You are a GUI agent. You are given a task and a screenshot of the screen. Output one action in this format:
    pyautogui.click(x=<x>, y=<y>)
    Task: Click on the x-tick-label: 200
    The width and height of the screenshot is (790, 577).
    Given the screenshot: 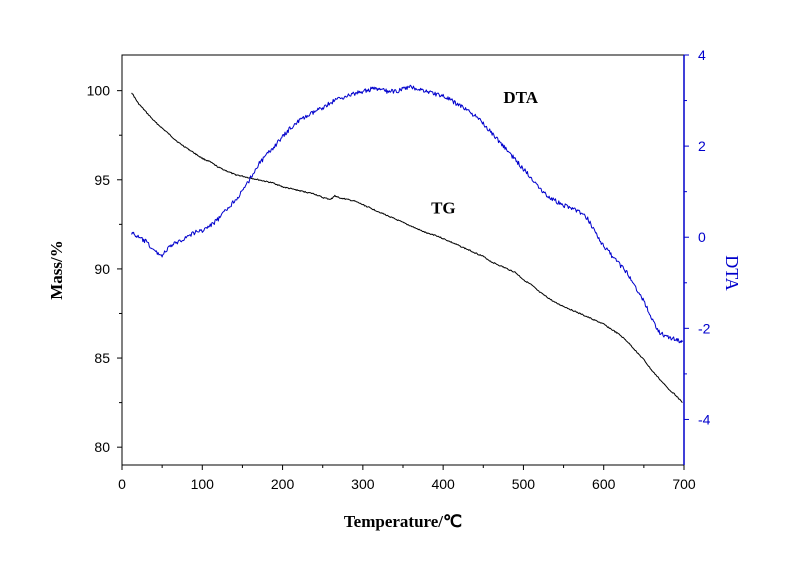 What is the action you would take?
    pyautogui.click(x=283, y=484)
    